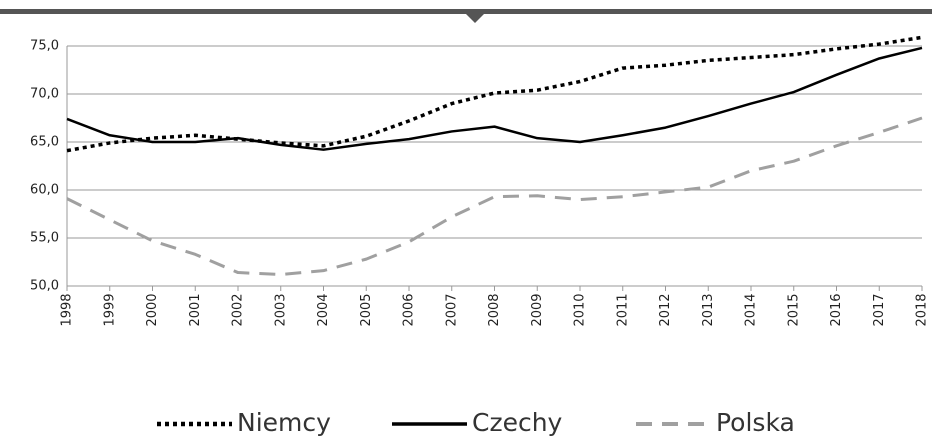  I want to click on y-tick-label: 60,0, so click(44, 190).